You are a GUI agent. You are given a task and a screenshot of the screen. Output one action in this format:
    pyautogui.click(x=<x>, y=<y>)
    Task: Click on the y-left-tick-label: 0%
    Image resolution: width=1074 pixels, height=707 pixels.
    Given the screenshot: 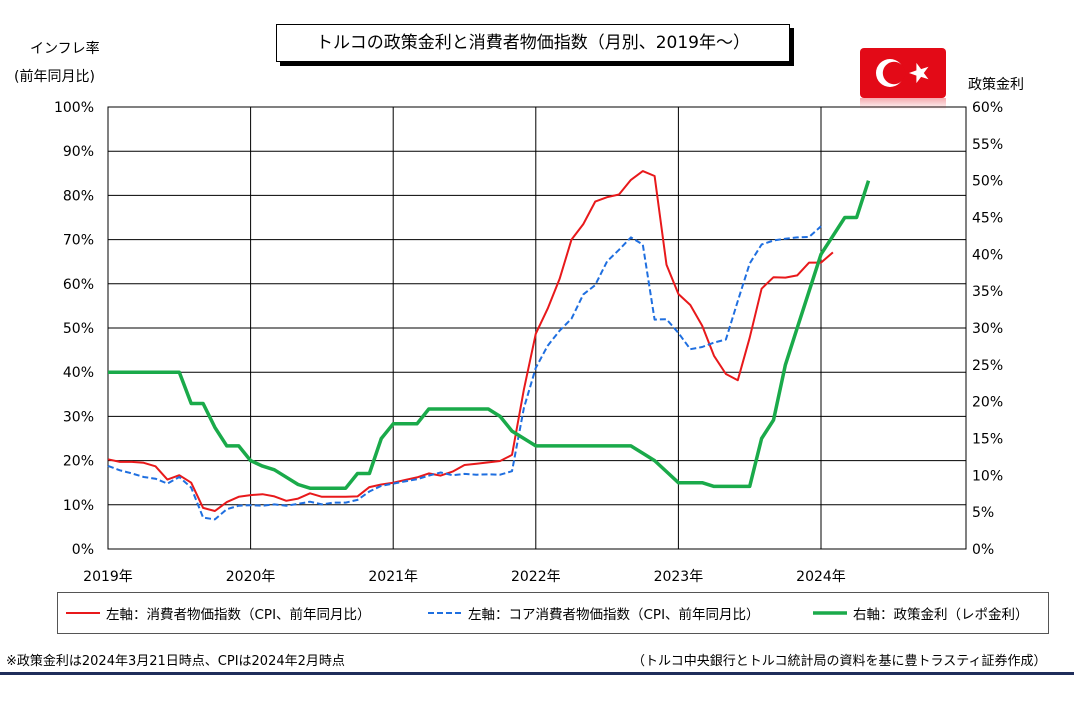 What is the action you would take?
    pyautogui.click(x=83, y=550)
    